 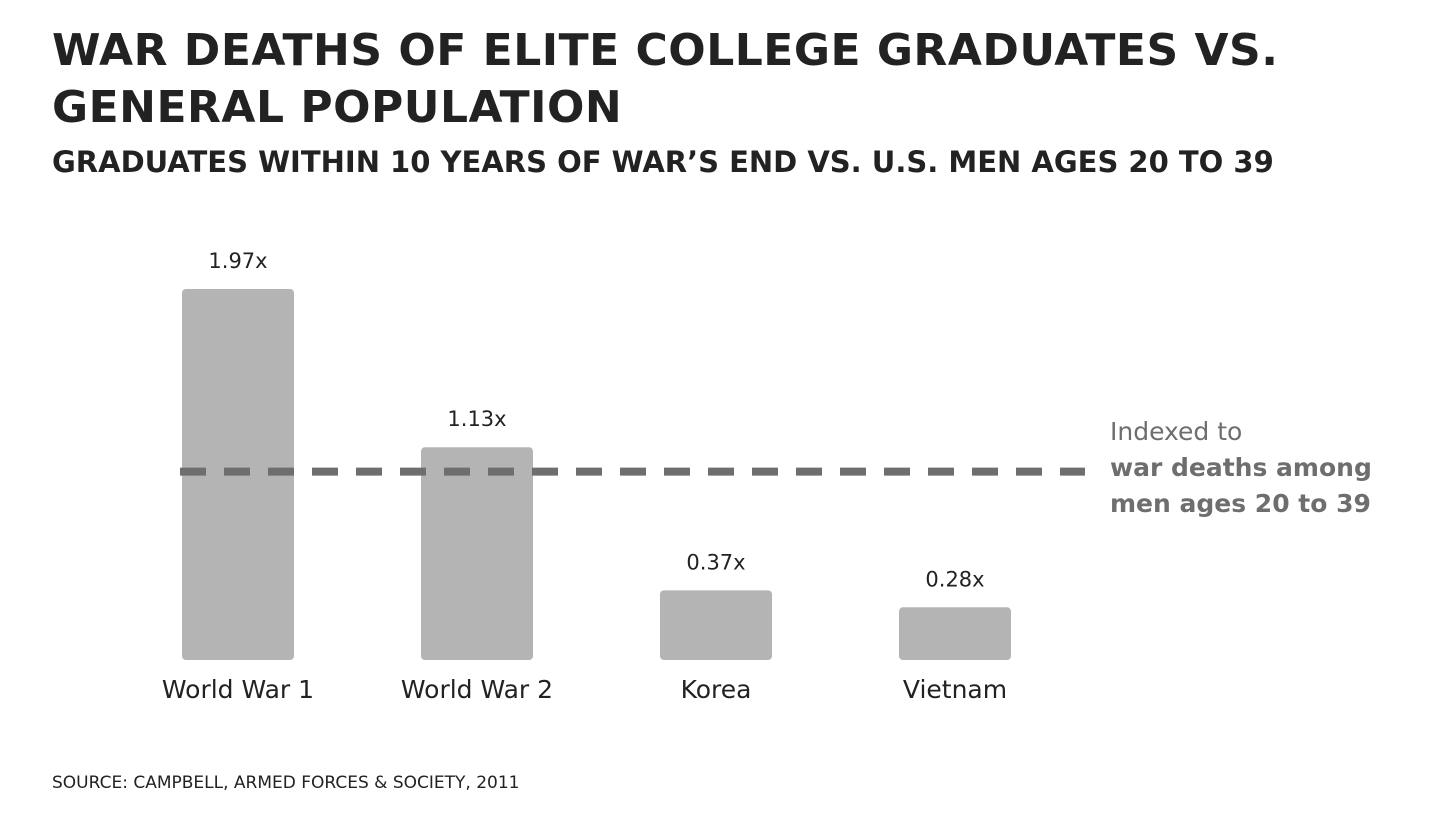 I want to click on category-label: World War 2, so click(x=477, y=689).